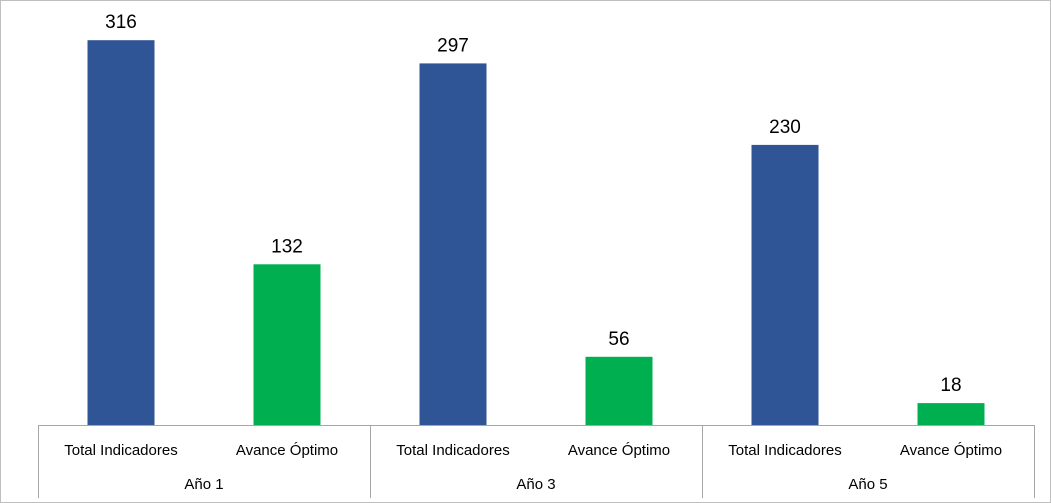 The width and height of the screenshot is (1051, 503). Describe the element at coordinates (618, 339) in the screenshot. I see `data-label: 56` at that location.